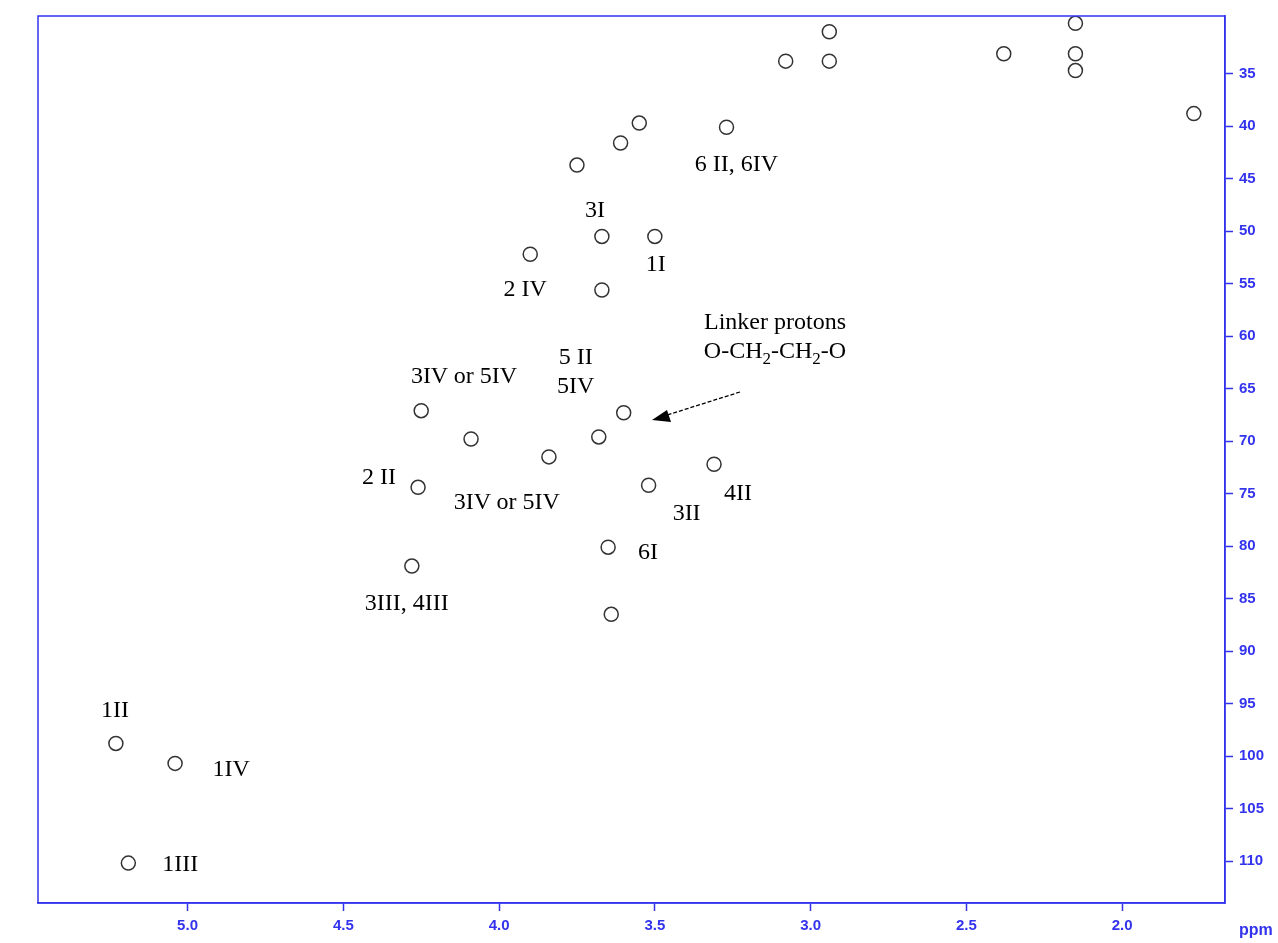  Describe the element at coordinates (1122, 925) in the screenshot. I see `x-tick-label: 2.0` at that location.